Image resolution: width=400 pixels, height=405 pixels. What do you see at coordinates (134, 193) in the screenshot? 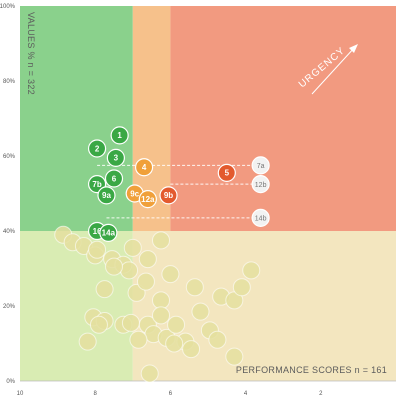
I see `point-label: 9c` at bounding box center [134, 193].